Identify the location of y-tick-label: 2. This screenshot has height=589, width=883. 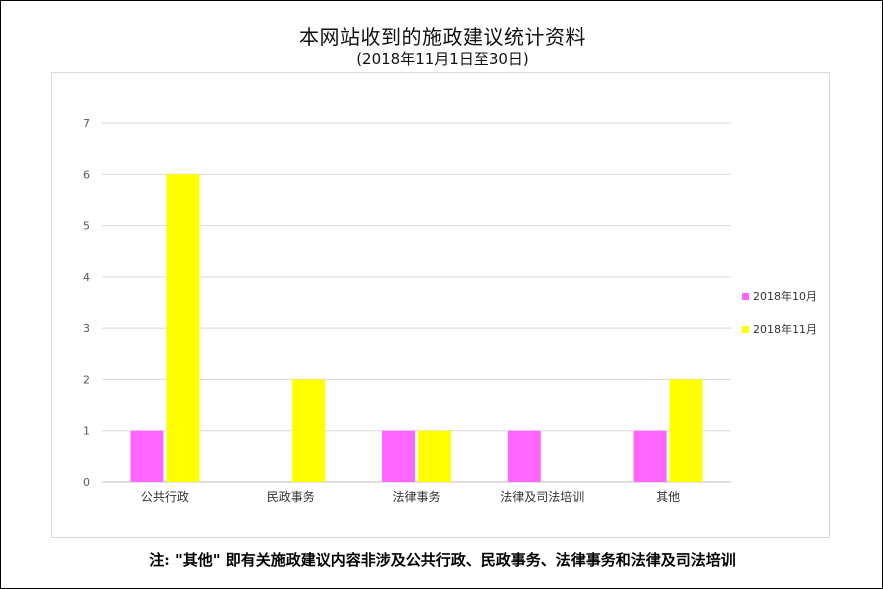
(86, 379).